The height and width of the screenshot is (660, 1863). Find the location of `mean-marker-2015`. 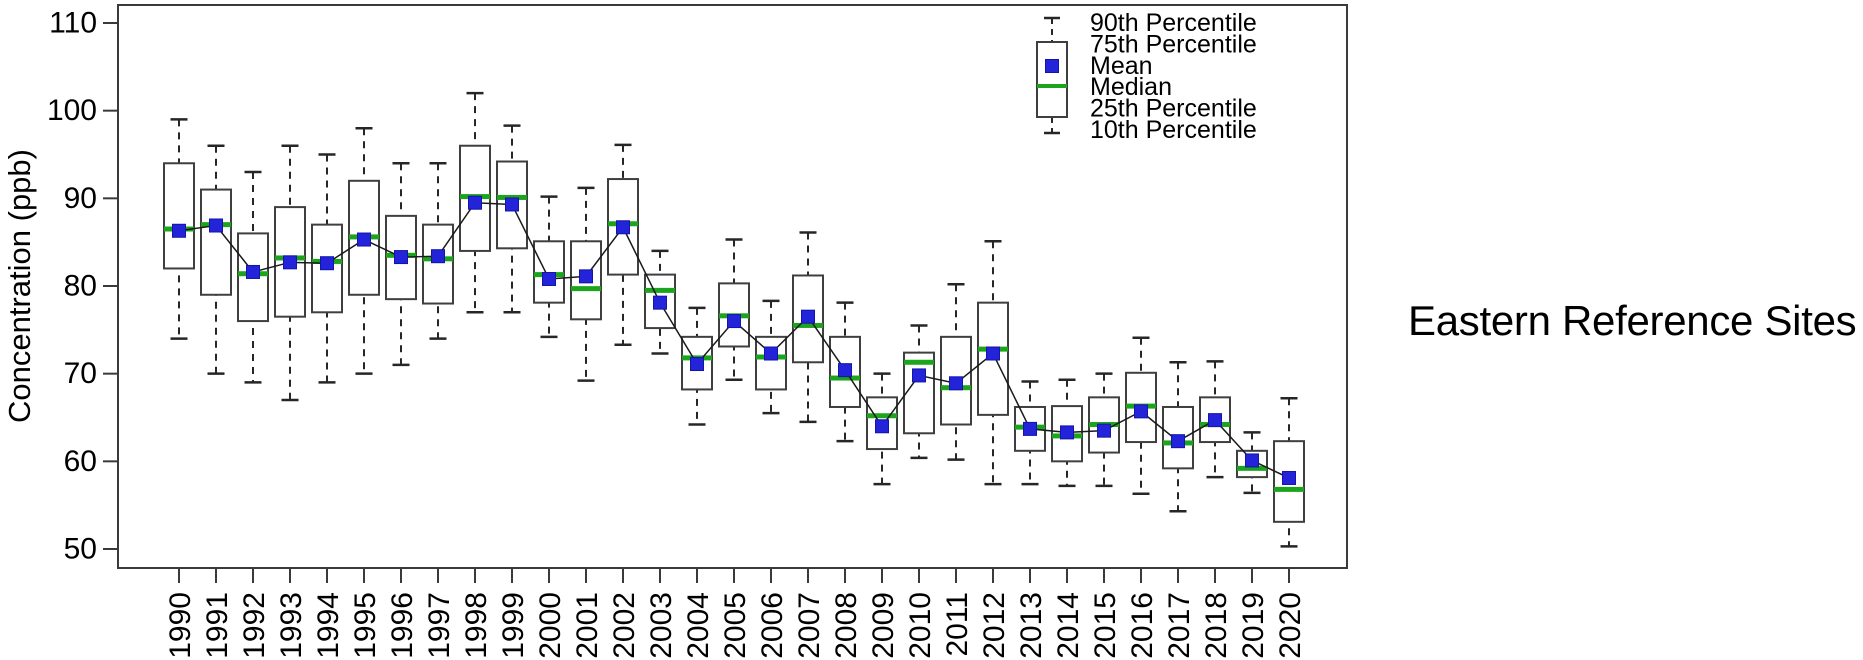

mean-marker-2015 is located at coordinates (1104, 430).